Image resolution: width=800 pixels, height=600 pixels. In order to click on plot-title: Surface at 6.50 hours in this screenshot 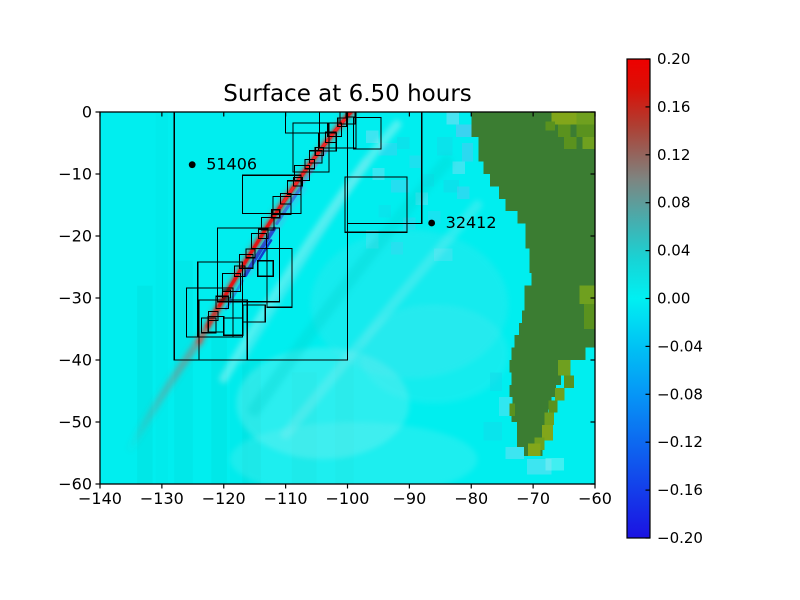, I will do `click(347, 94)`.